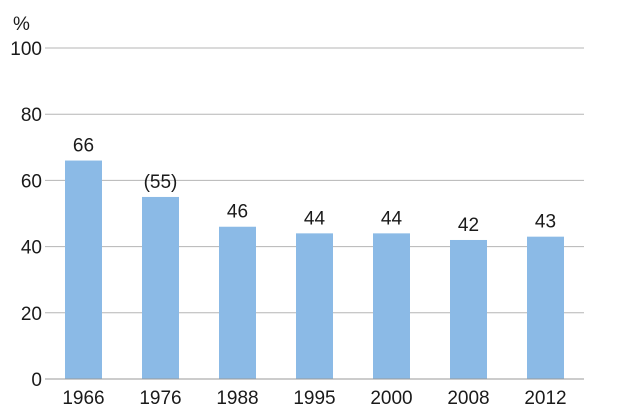  What do you see at coordinates (545, 307) in the screenshot?
I see `bar-2012` at bounding box center [545, 307].